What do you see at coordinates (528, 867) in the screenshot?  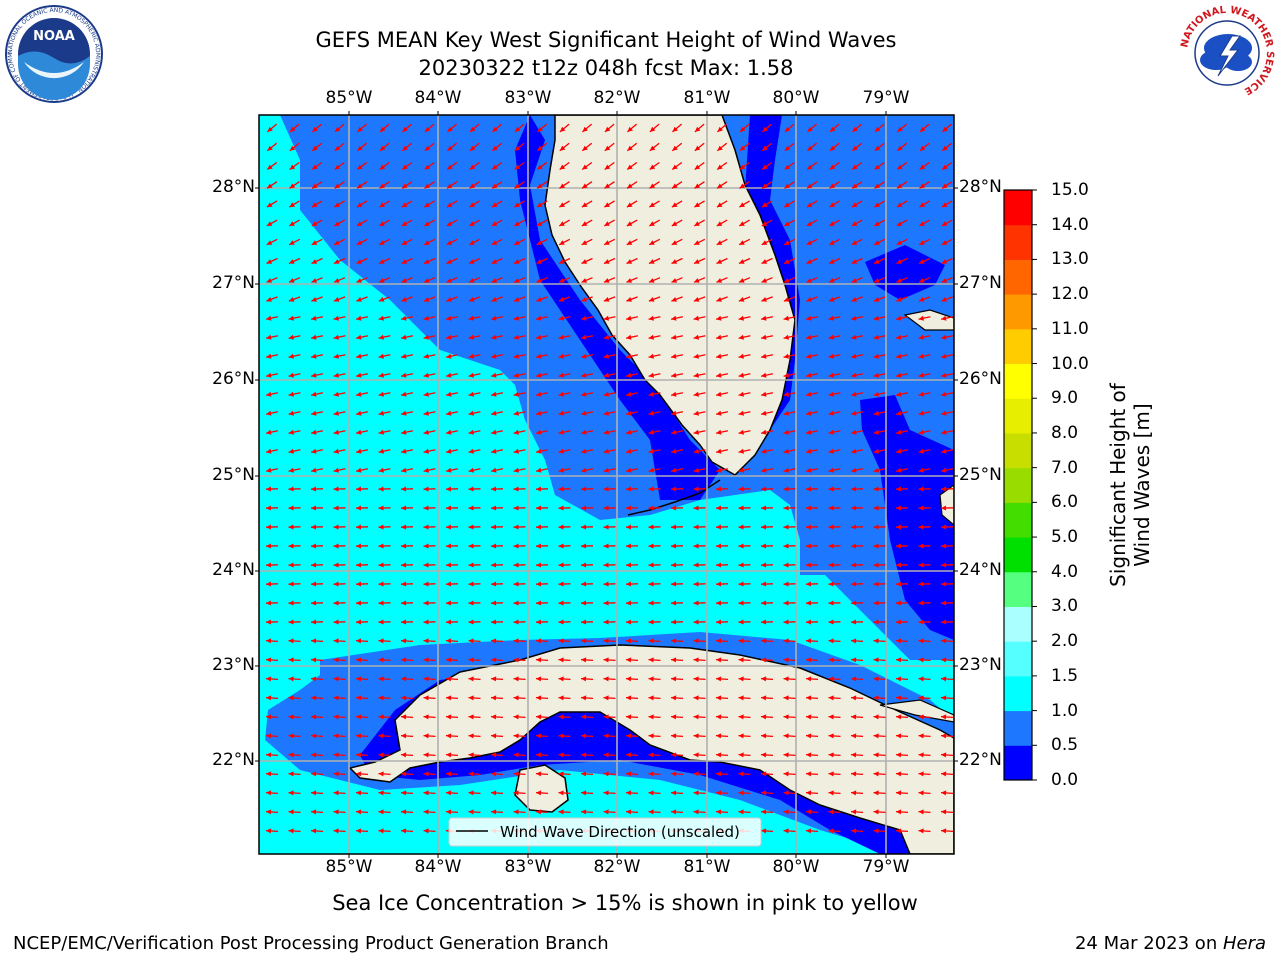 I see `lon-label-bottom: 83°W` at bounding box center [528, 867].